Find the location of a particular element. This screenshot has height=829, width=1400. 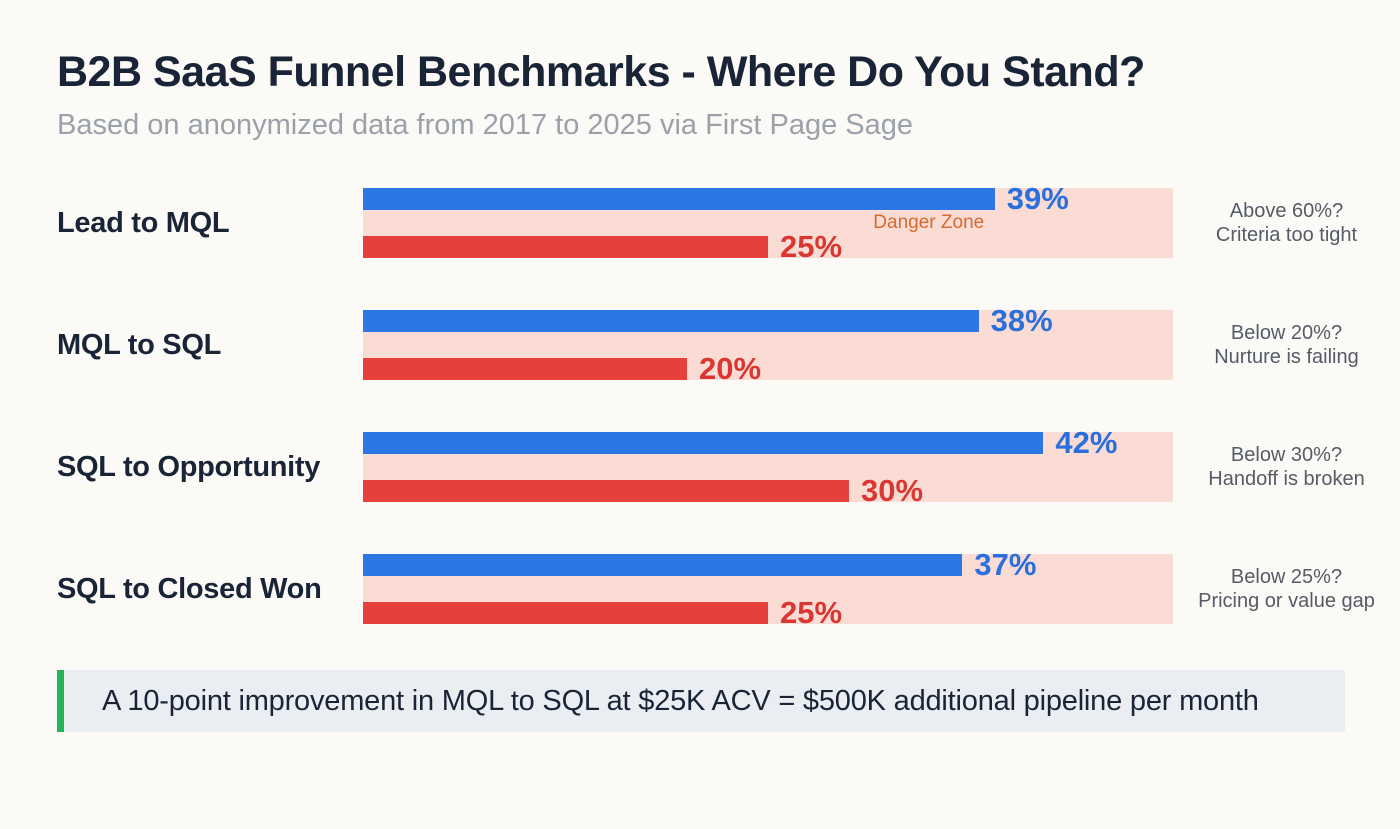

danger-zone-label: Danger Zone is located at coordinates (929, 223).